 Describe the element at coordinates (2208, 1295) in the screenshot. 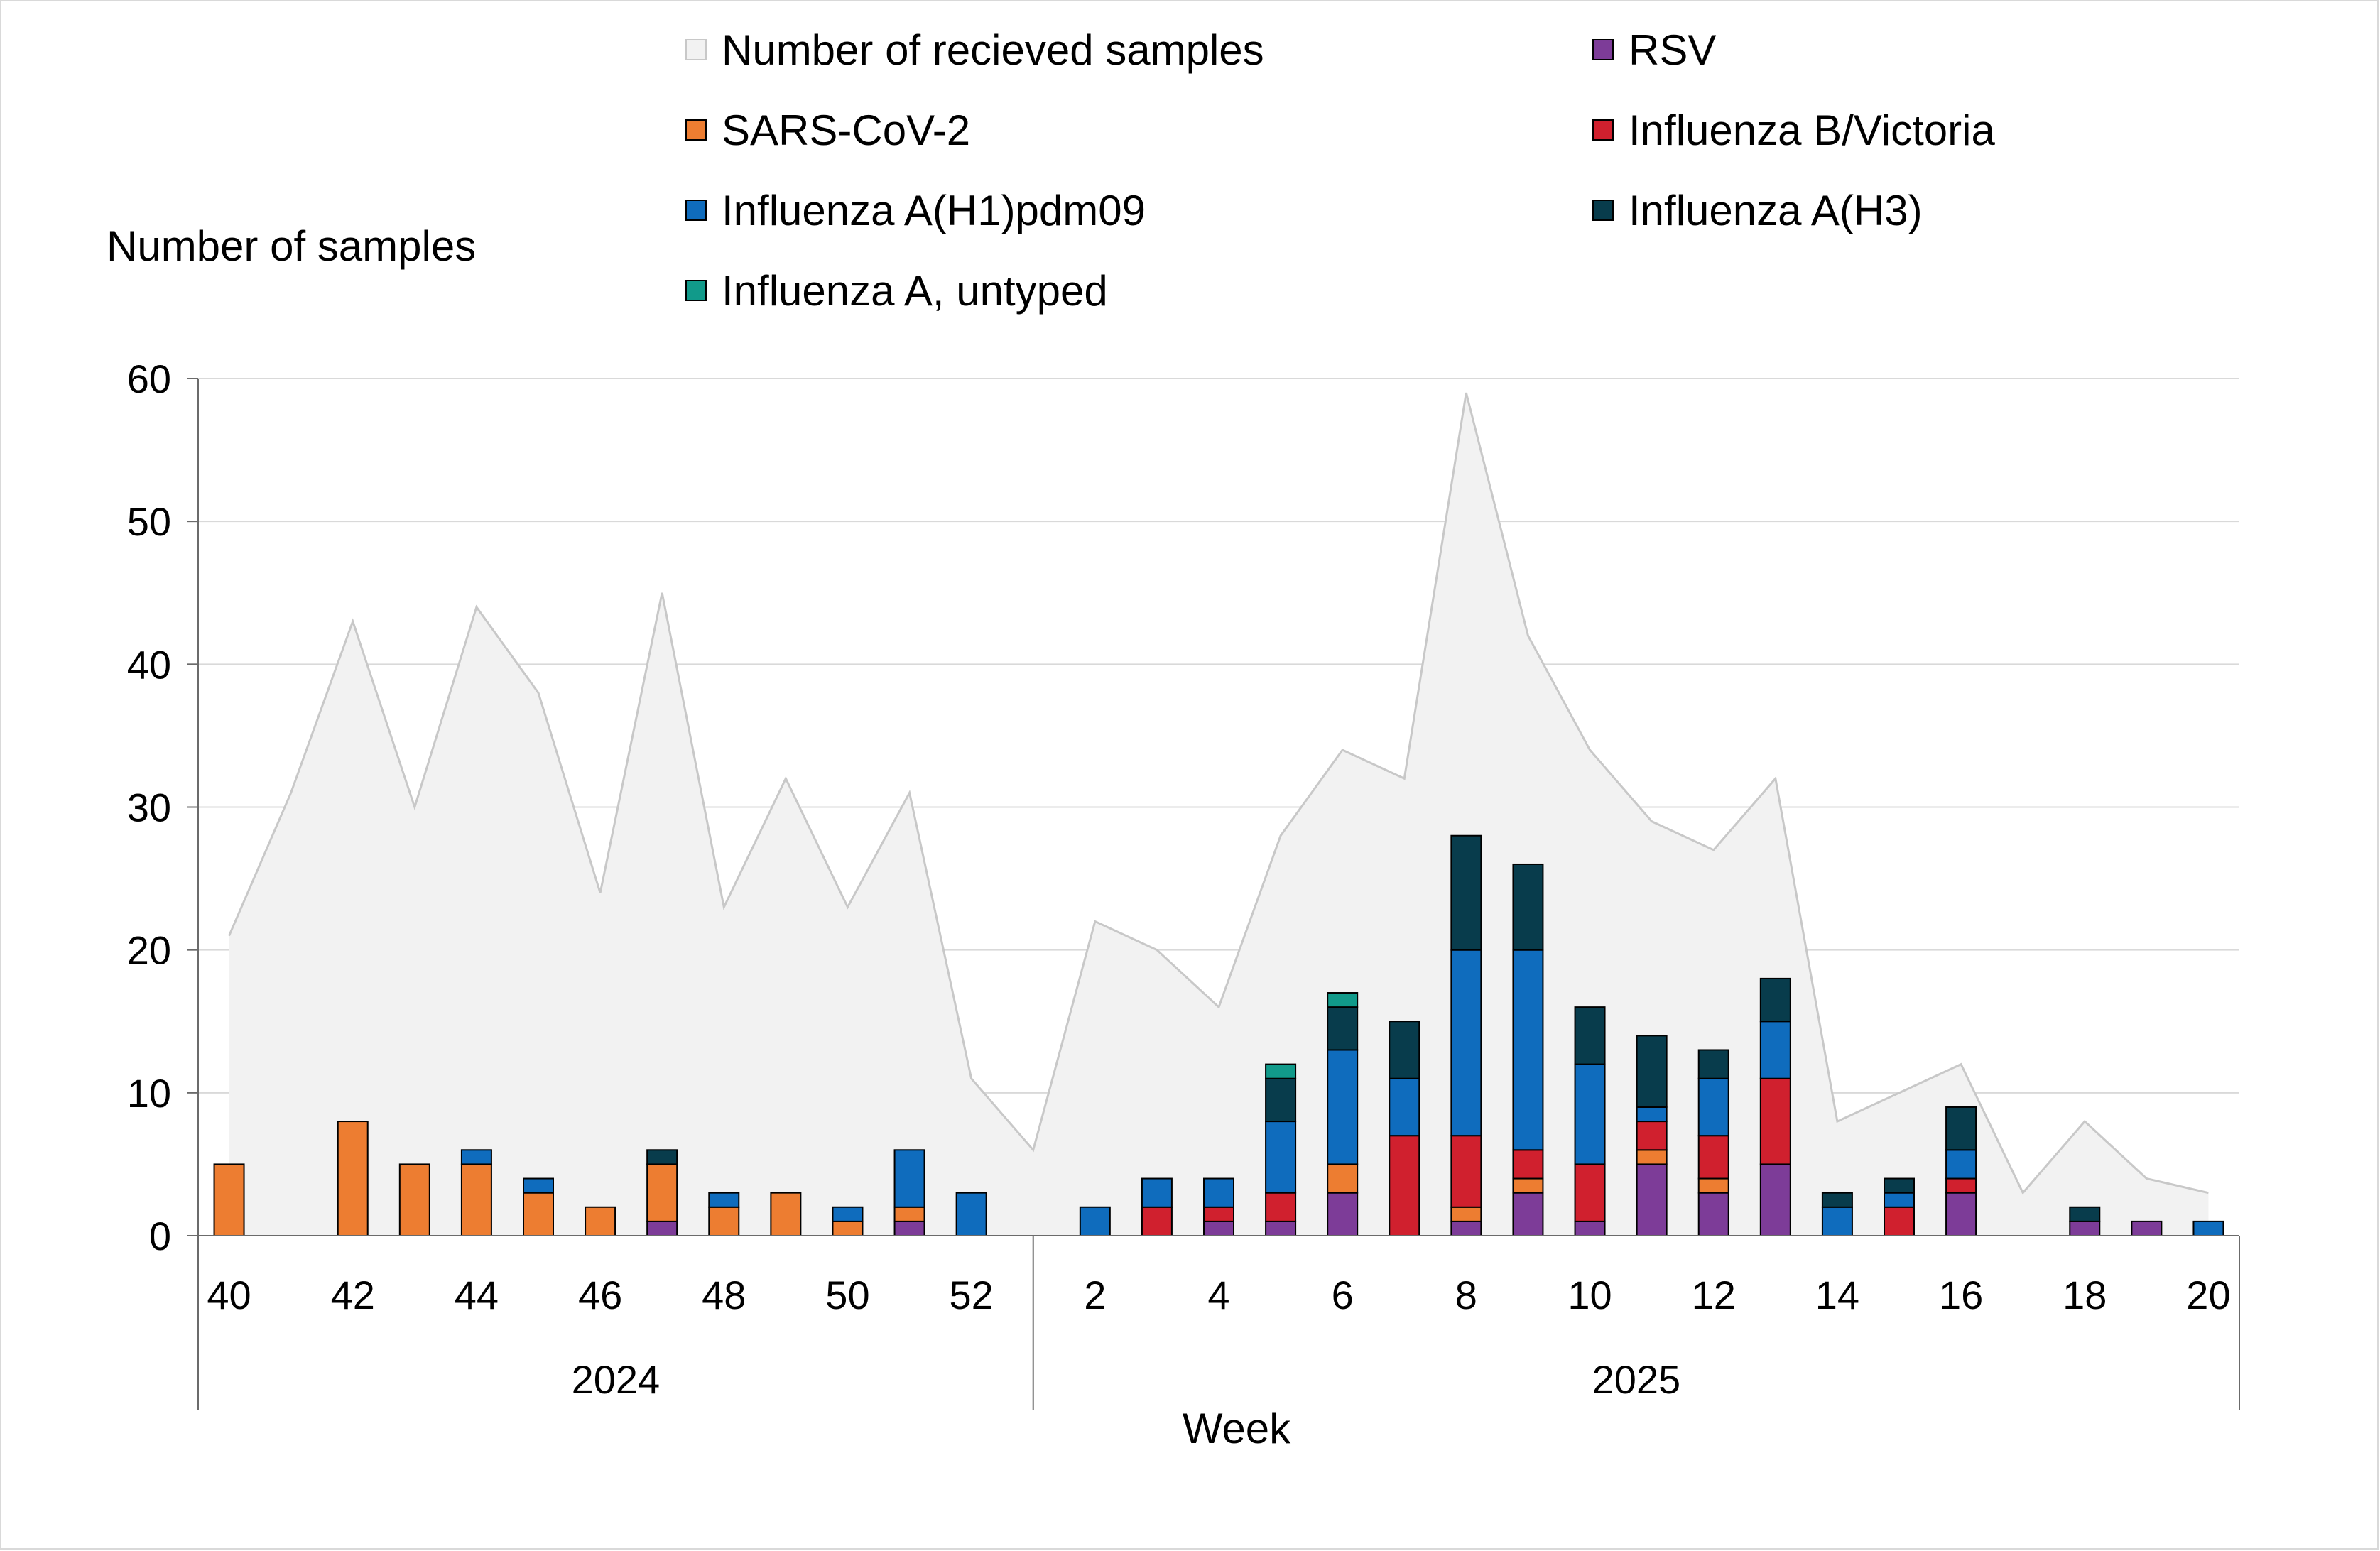

I see `x-tick-label: 20` at that location.